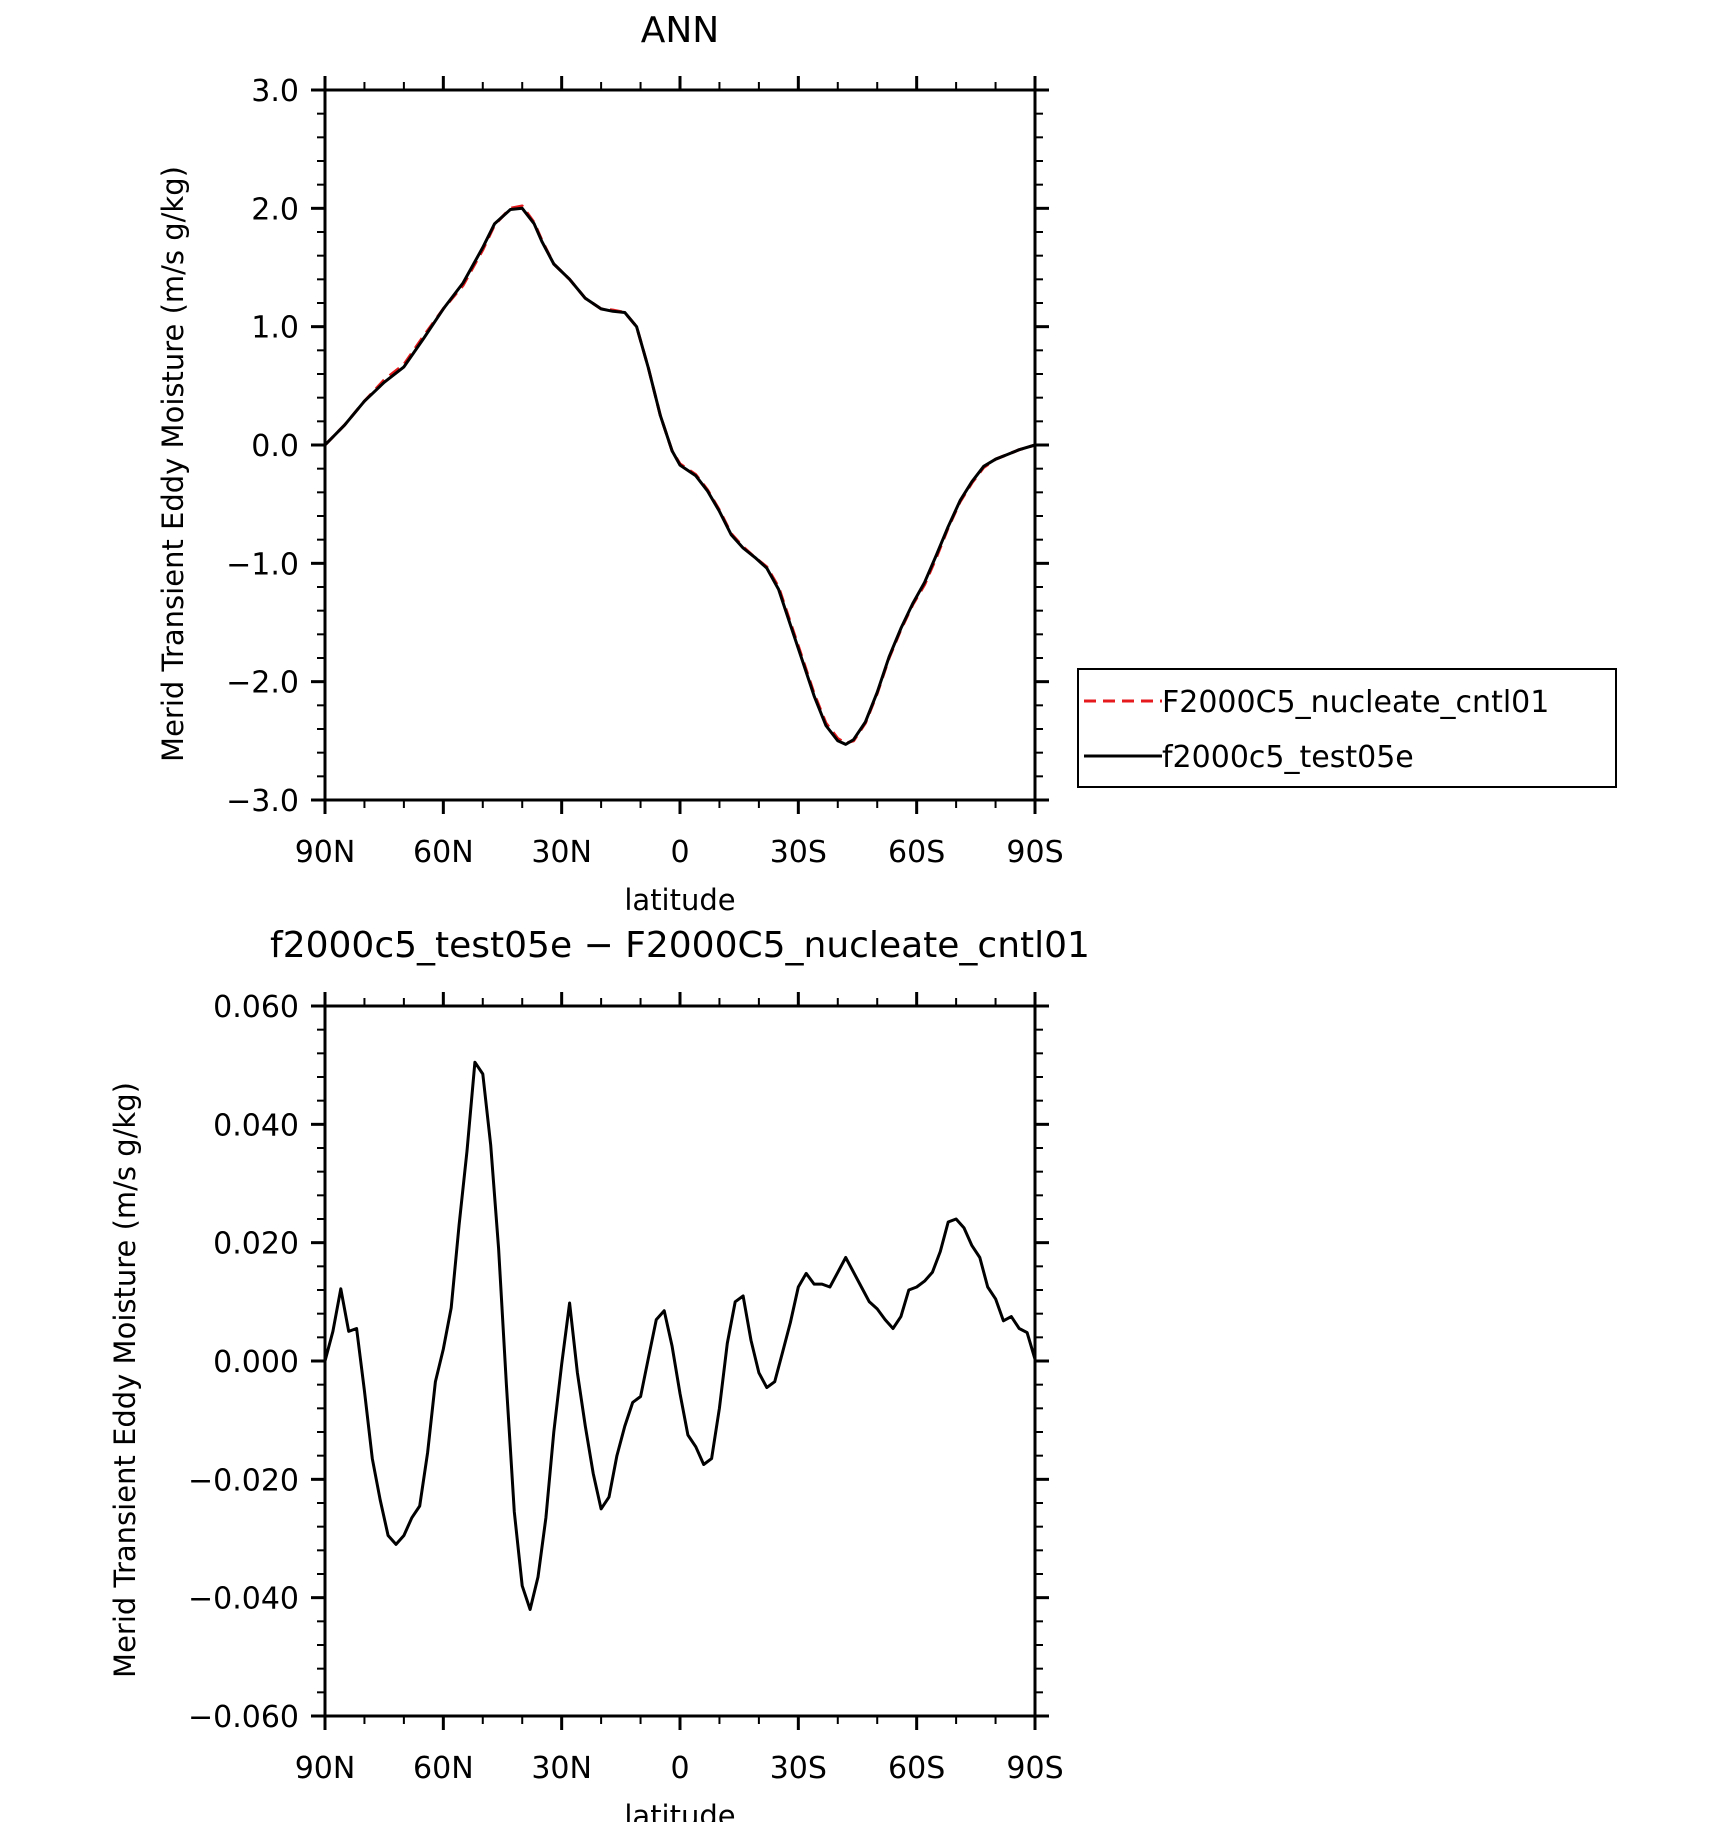  What do you see at coordinates (256, 1362) in the screenshot?
I see `bottom-y-tick-label: 0.000` at bounding box center [256, 1362].